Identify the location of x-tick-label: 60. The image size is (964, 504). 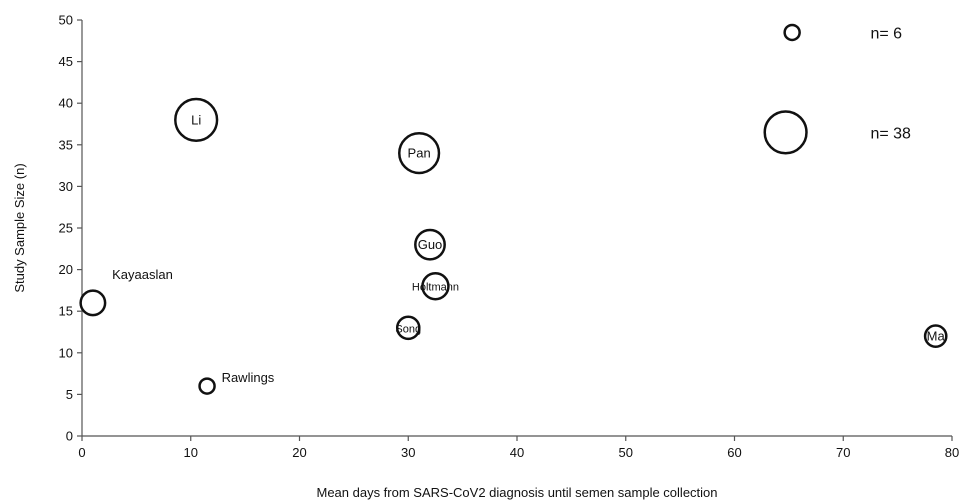
(734, 452).